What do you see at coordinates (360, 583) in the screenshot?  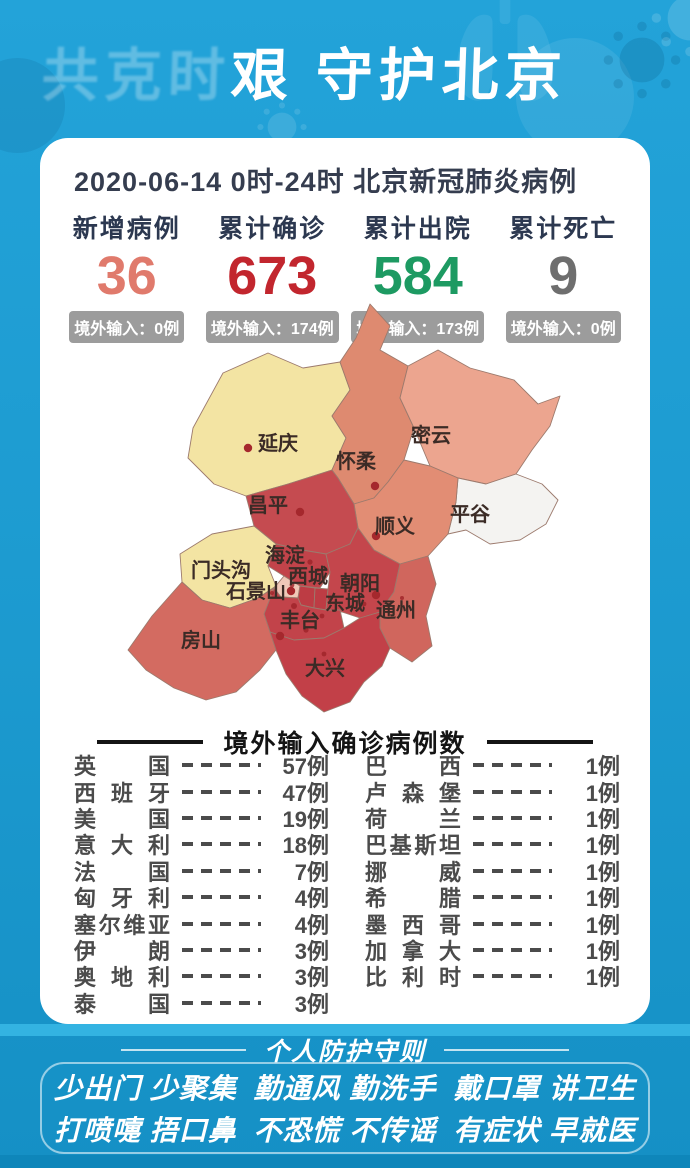 I see `district-label-chaoyang: 朝阳` at bounding box center [360, 583].